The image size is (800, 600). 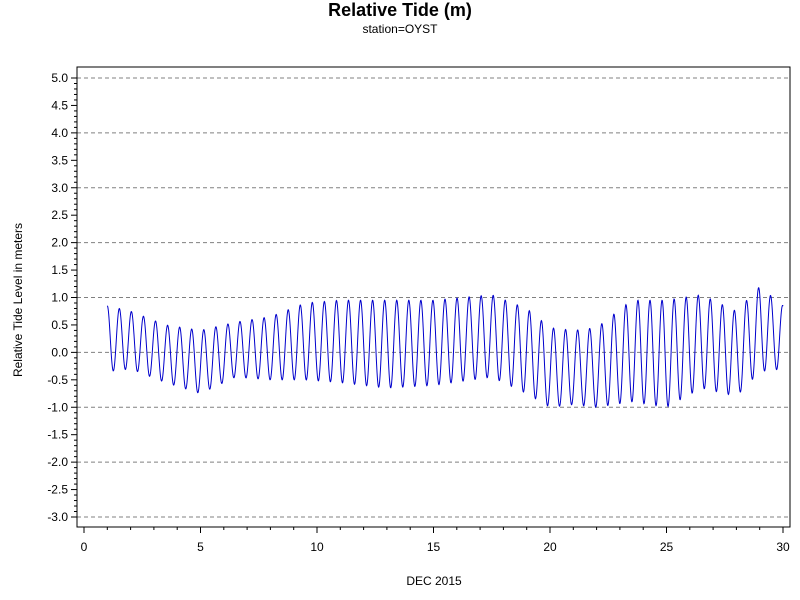 What do you see at coordinates (59, 325) in the screenshot?
I see `y-tick-label: 0.5` at bounding box center [59, 325].